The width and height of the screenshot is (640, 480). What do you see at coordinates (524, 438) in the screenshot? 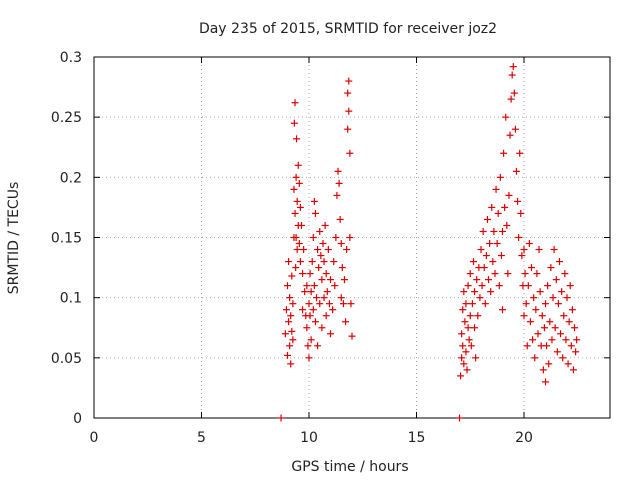
I see `x-tick-label: 20` at bounding box center [524, 438].